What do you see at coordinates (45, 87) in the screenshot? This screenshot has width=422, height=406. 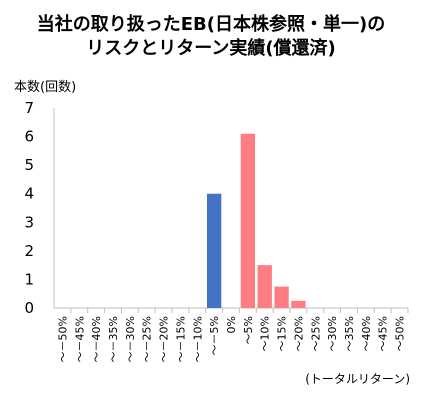 I see `y-axis-label: 本数(回数)` at bounding box center [45, 87].